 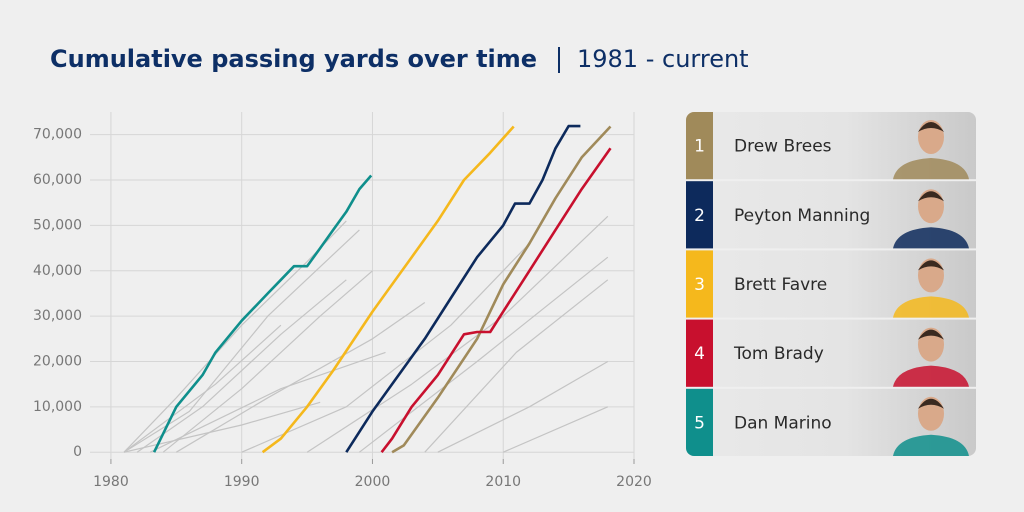 I want to click on legend-label: Brett Favre, so click(x=780, y=285).